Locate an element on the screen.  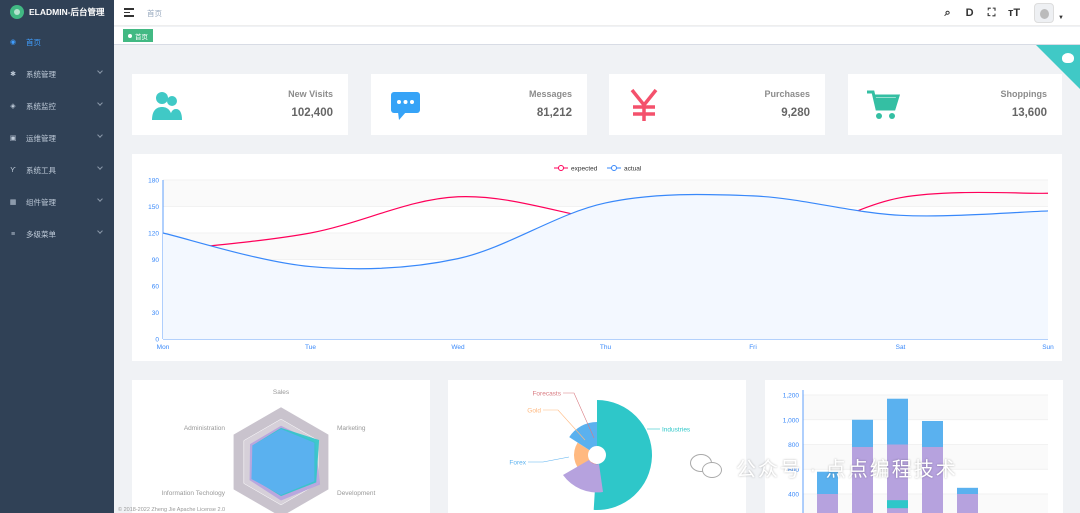
sidebar-item-label: 运维管理 is located at coordinates (41, 138).